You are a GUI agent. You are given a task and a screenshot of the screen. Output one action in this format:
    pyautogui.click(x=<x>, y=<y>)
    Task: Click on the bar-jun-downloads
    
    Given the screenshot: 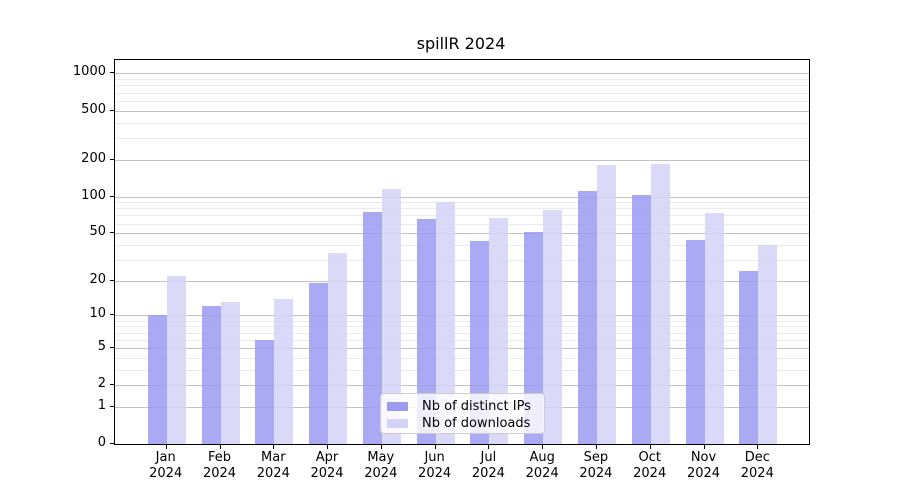 What is the action you would take?
    pyautogui.click(x=445, y=323)
    